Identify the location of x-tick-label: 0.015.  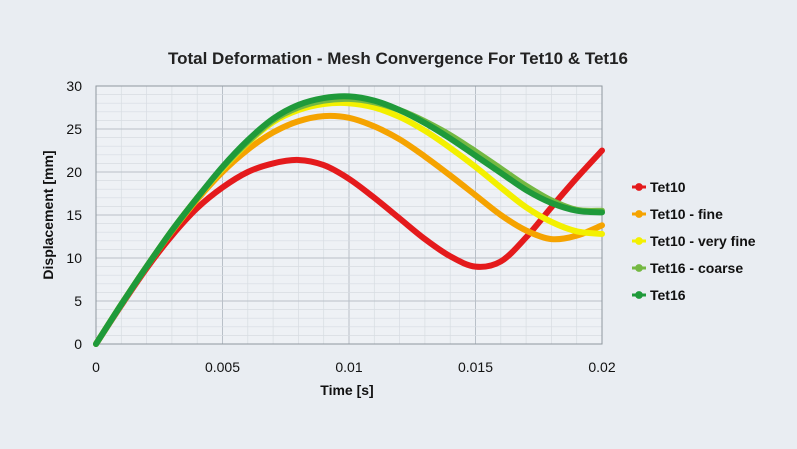
(475, 367).